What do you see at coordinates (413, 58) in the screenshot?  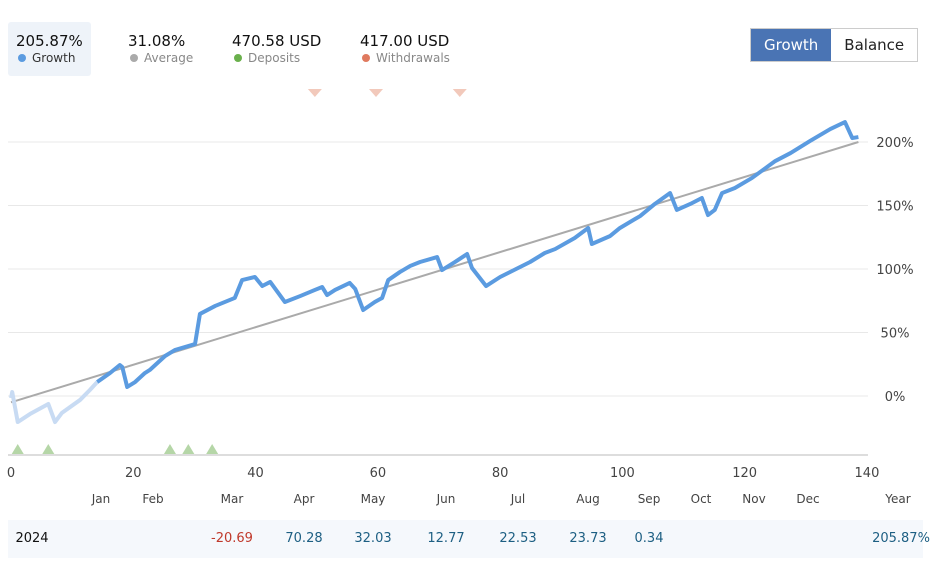 I see `withdrawals-label: Withdrawals` at bounding box center [413, 58].